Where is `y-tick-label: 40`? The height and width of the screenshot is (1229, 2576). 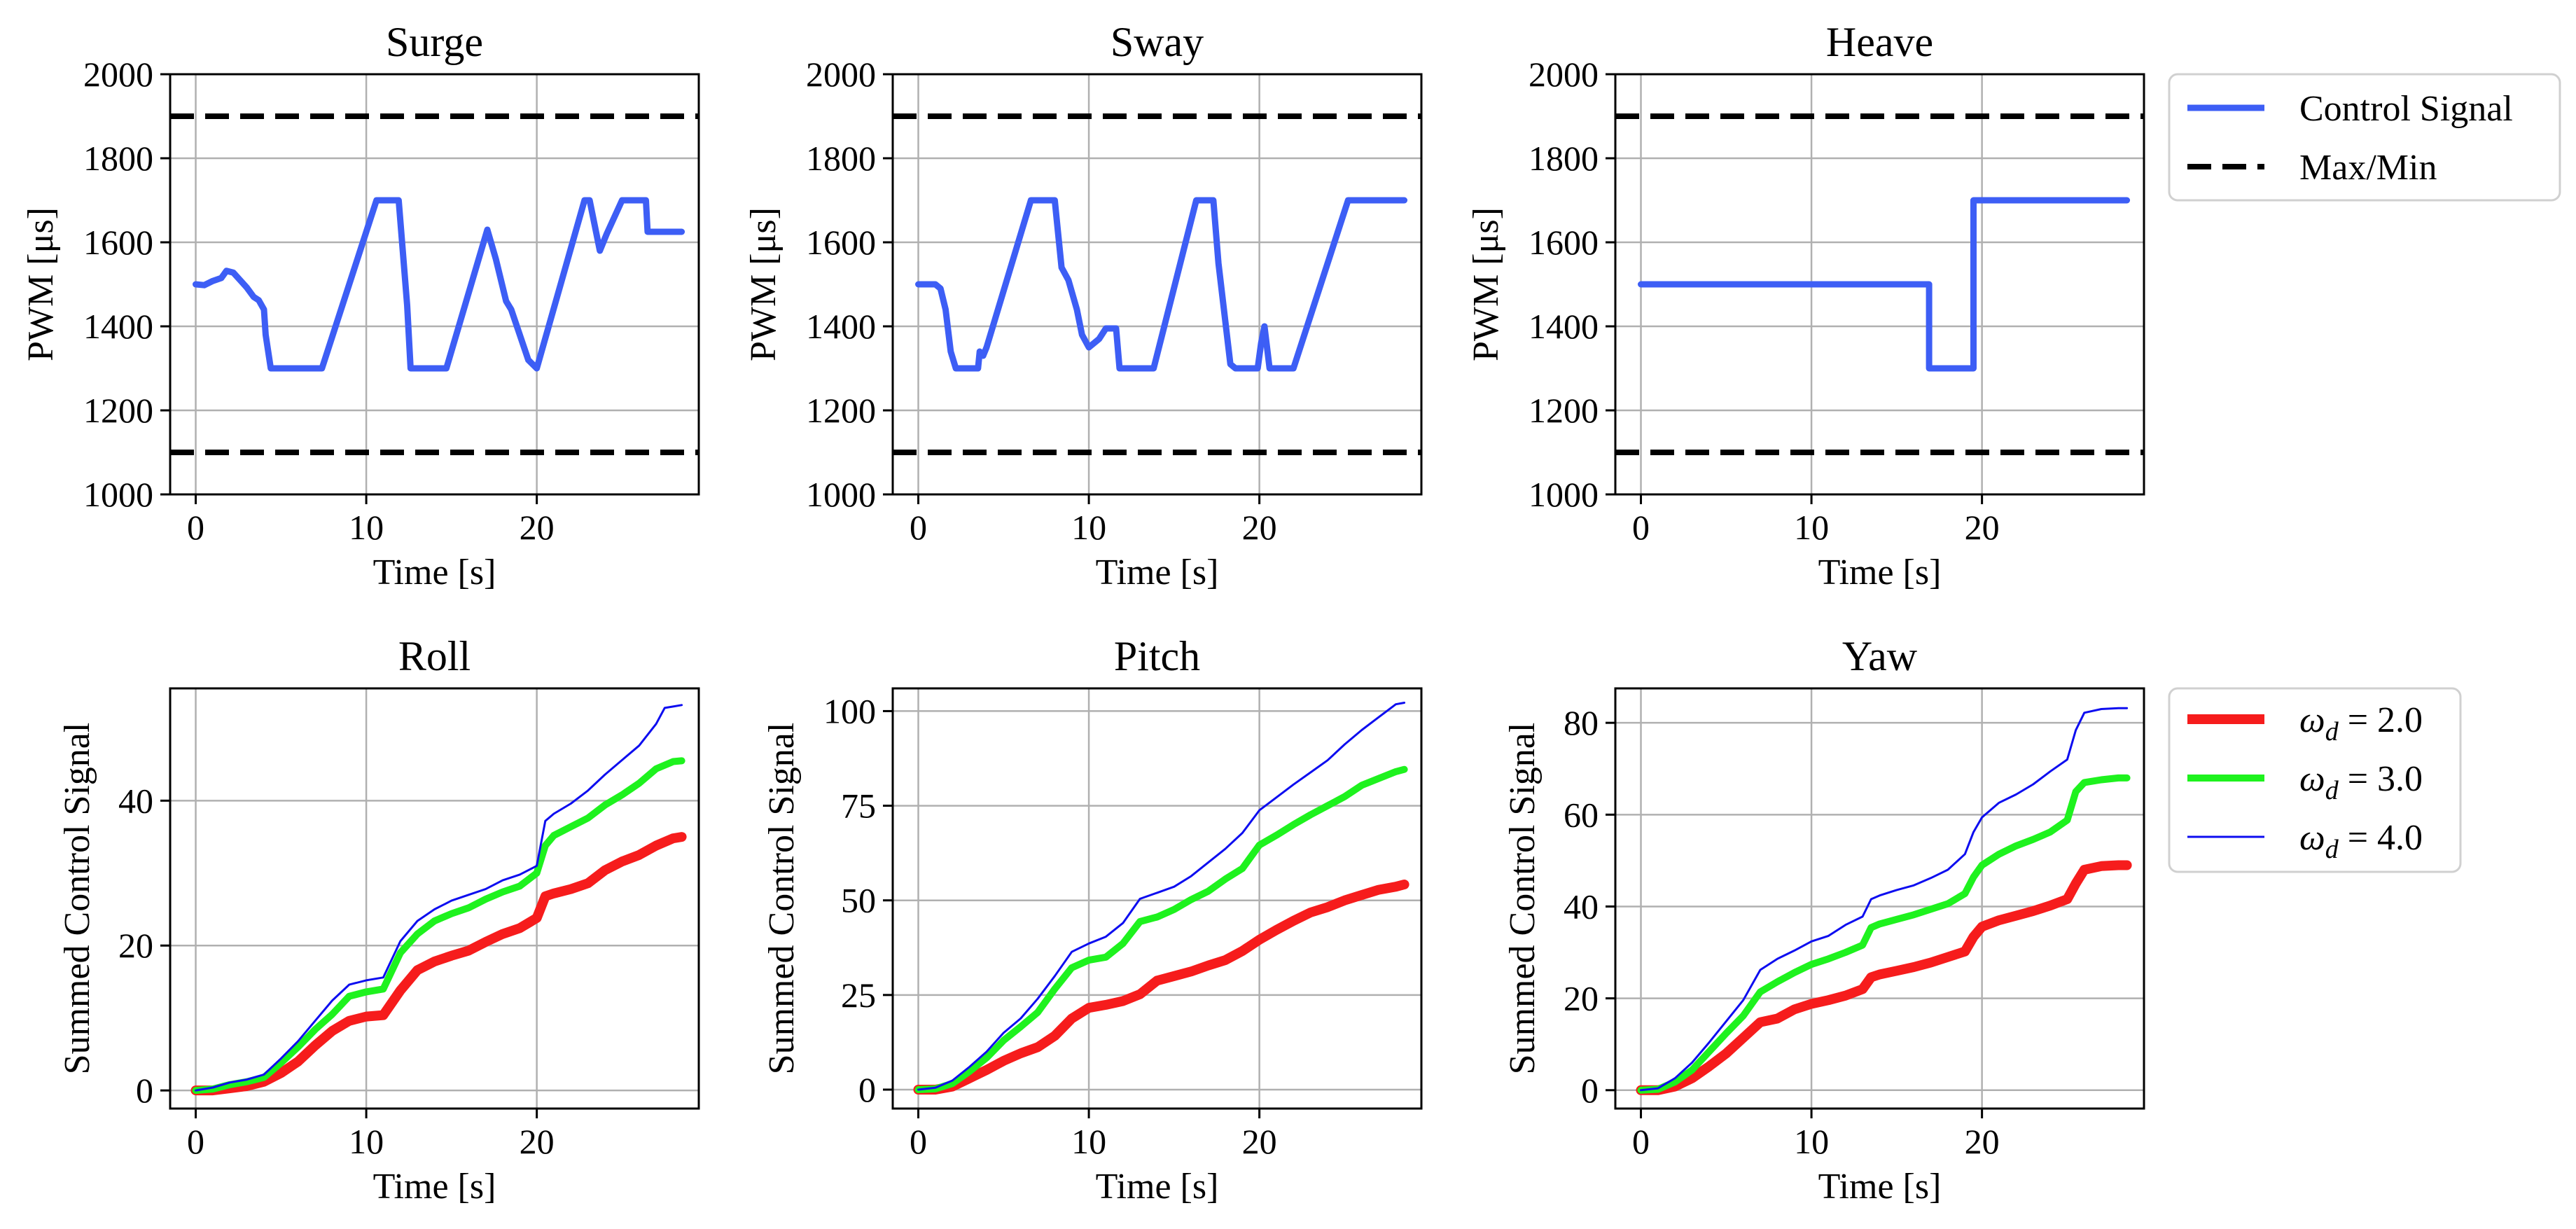 y-tick-label: 40 is located at coordinates (1581, 906).